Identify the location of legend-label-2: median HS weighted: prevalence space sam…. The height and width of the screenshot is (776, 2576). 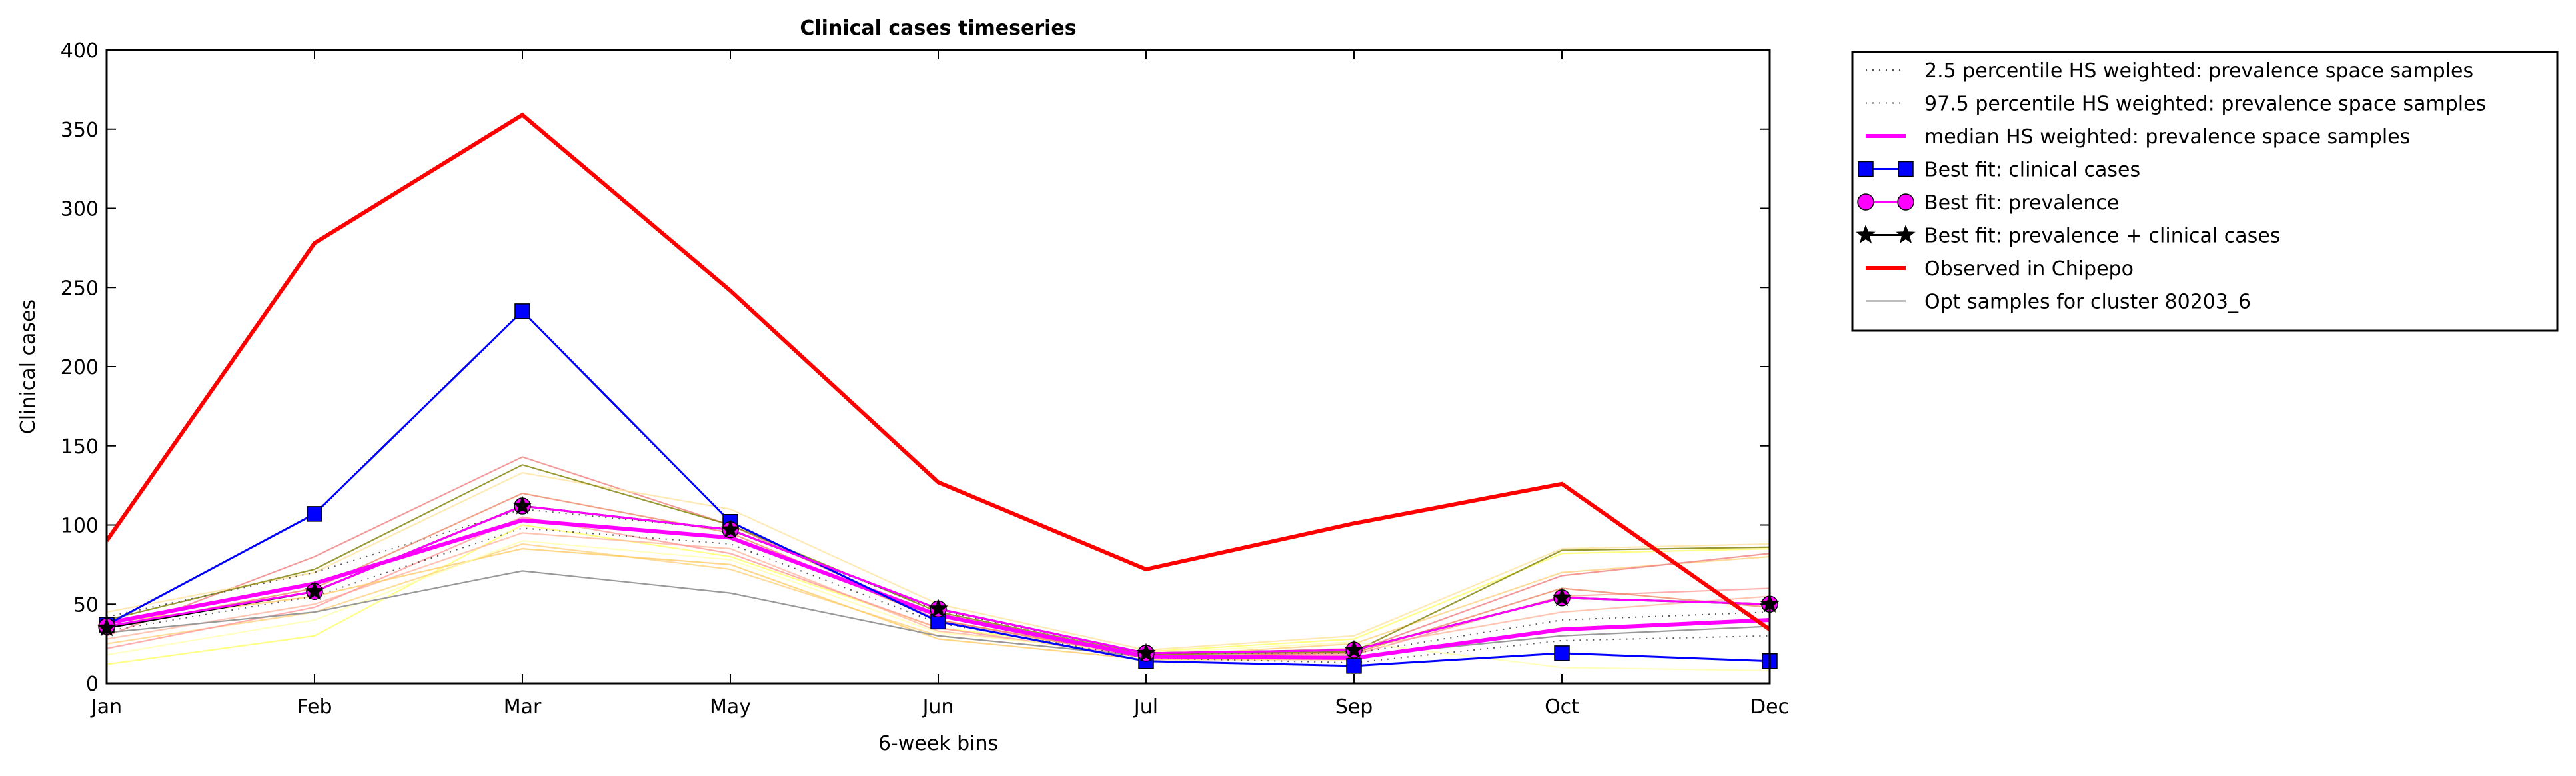
(2167, 137).